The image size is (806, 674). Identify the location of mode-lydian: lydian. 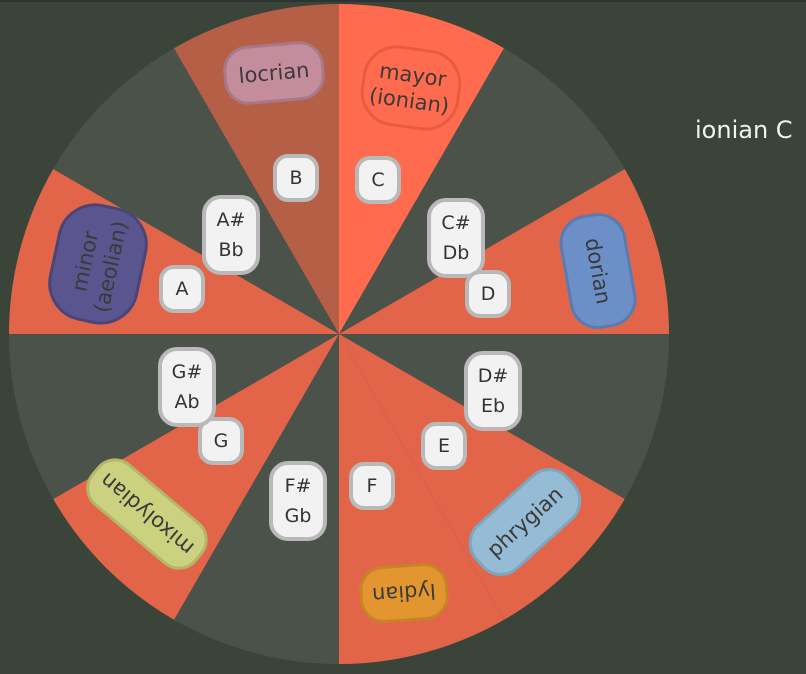
(404, 593).